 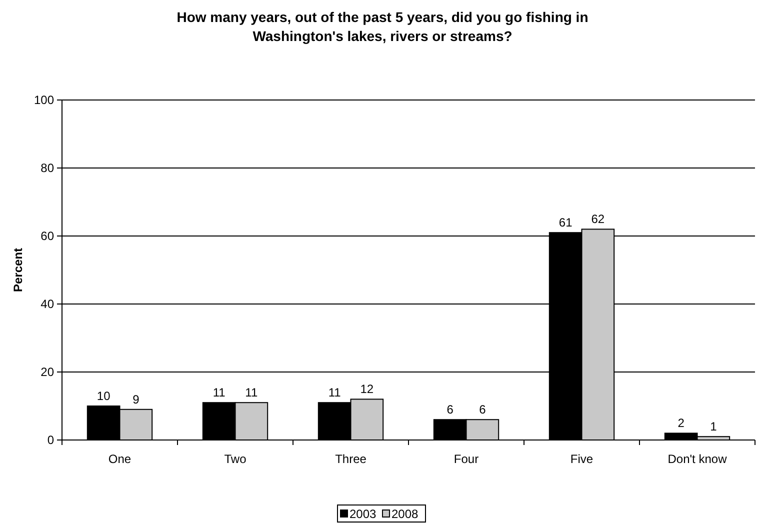 I want to click on y-tick-label: 100, so click(x=44, y=100).